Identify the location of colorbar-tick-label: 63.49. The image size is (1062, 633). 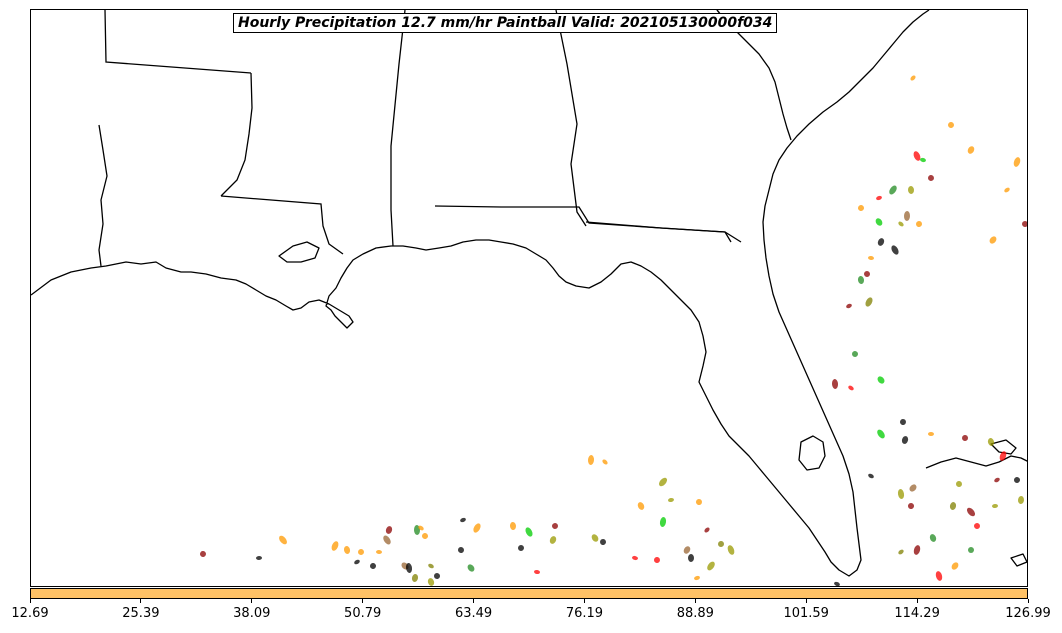
(473, 613).